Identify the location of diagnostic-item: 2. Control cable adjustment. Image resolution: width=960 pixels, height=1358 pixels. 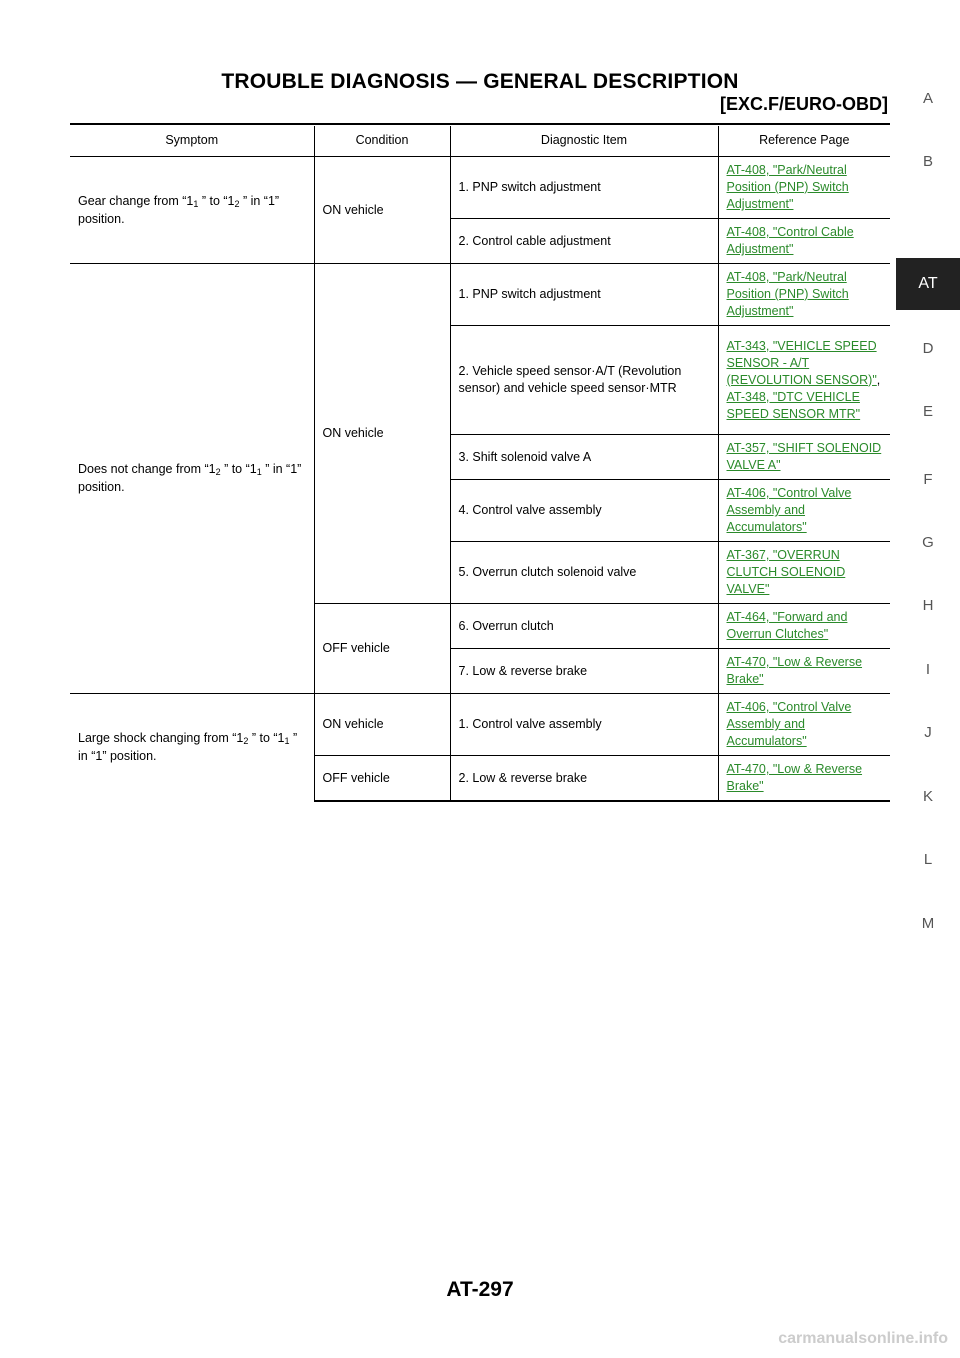
(583, 241).